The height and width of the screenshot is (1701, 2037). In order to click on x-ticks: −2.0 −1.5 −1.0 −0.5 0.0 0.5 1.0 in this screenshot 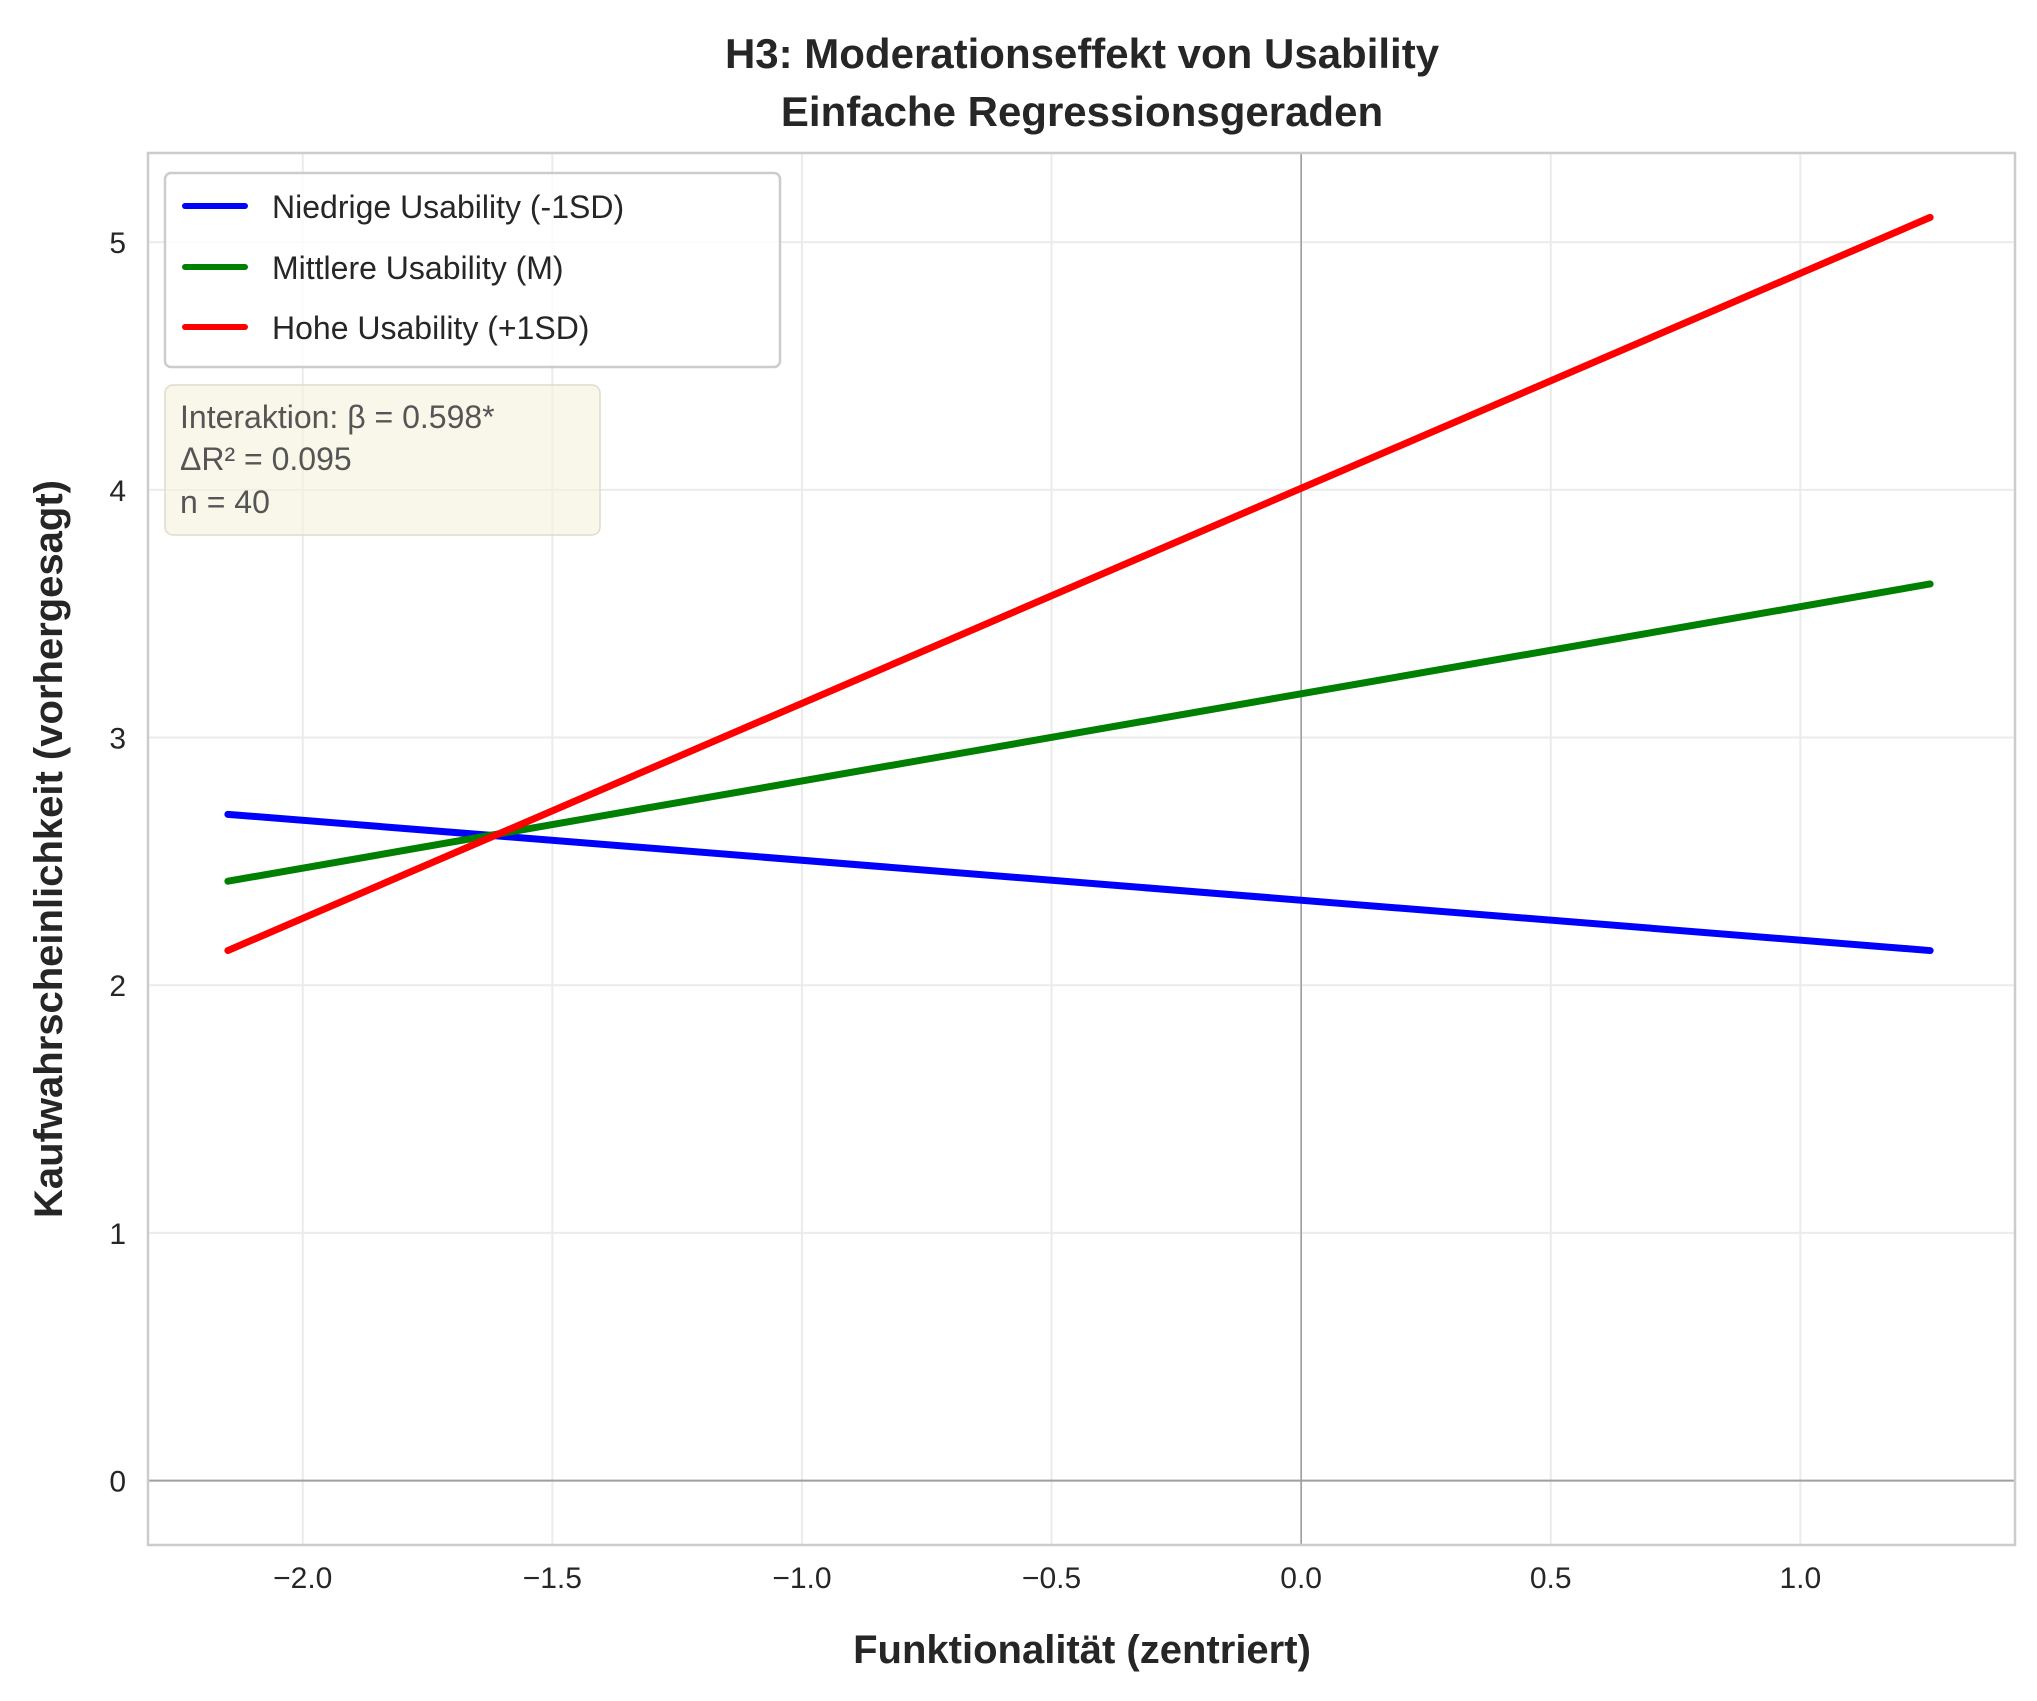, I will do `click(1047, 1578)`.